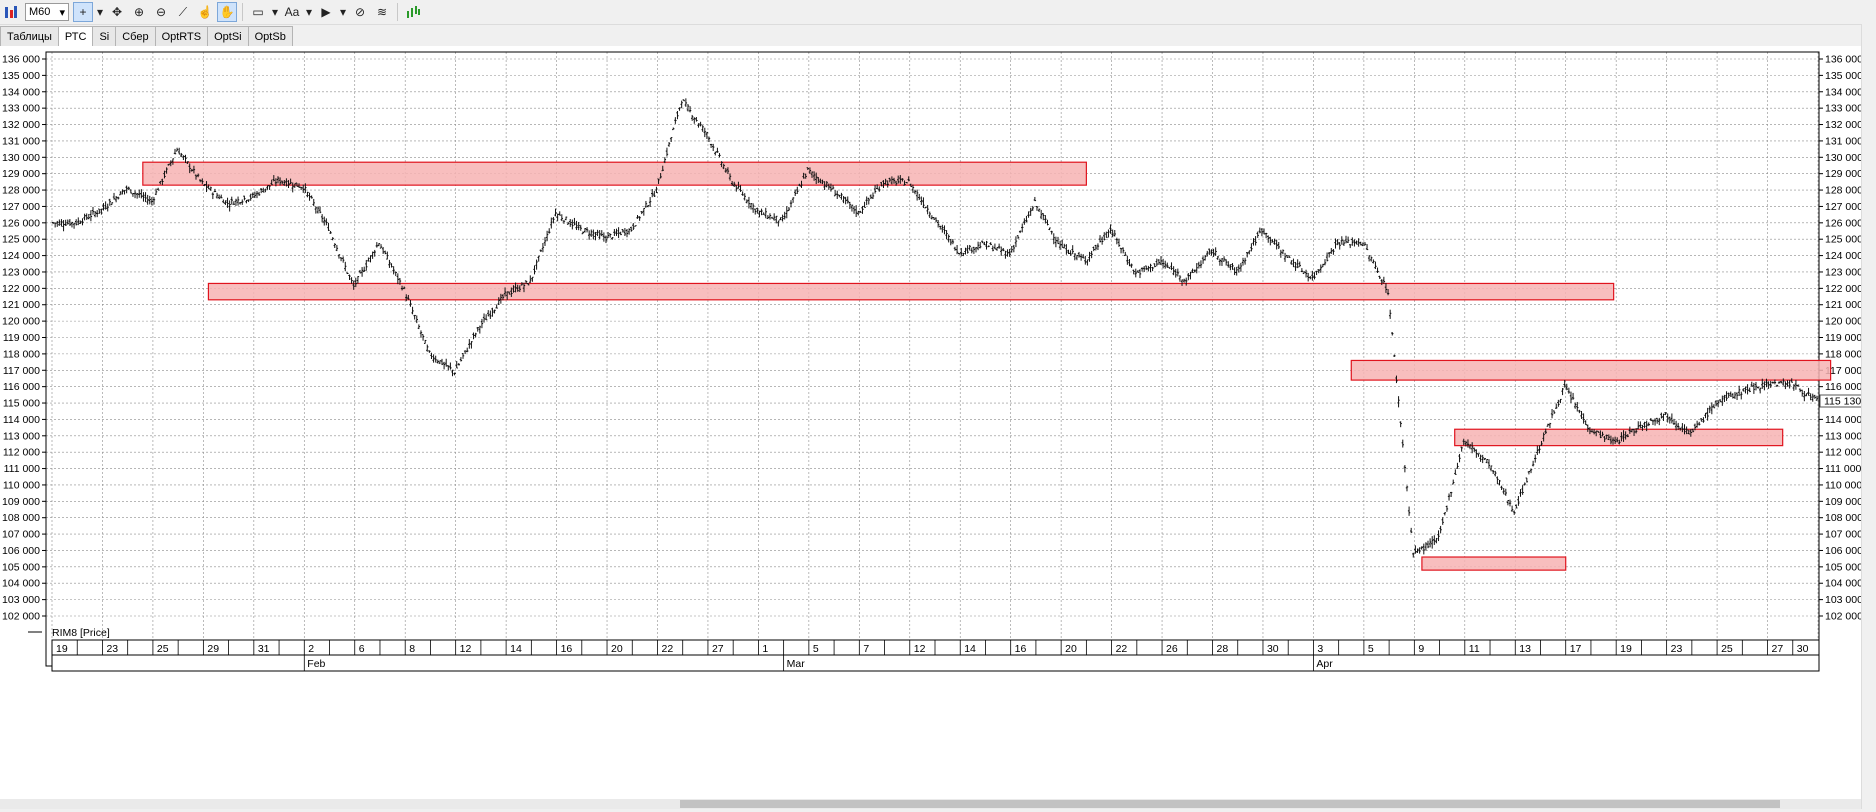 This screenshot has height=812, width=1876. I want to click on vertical-scrollbar, so click(1868, 416).